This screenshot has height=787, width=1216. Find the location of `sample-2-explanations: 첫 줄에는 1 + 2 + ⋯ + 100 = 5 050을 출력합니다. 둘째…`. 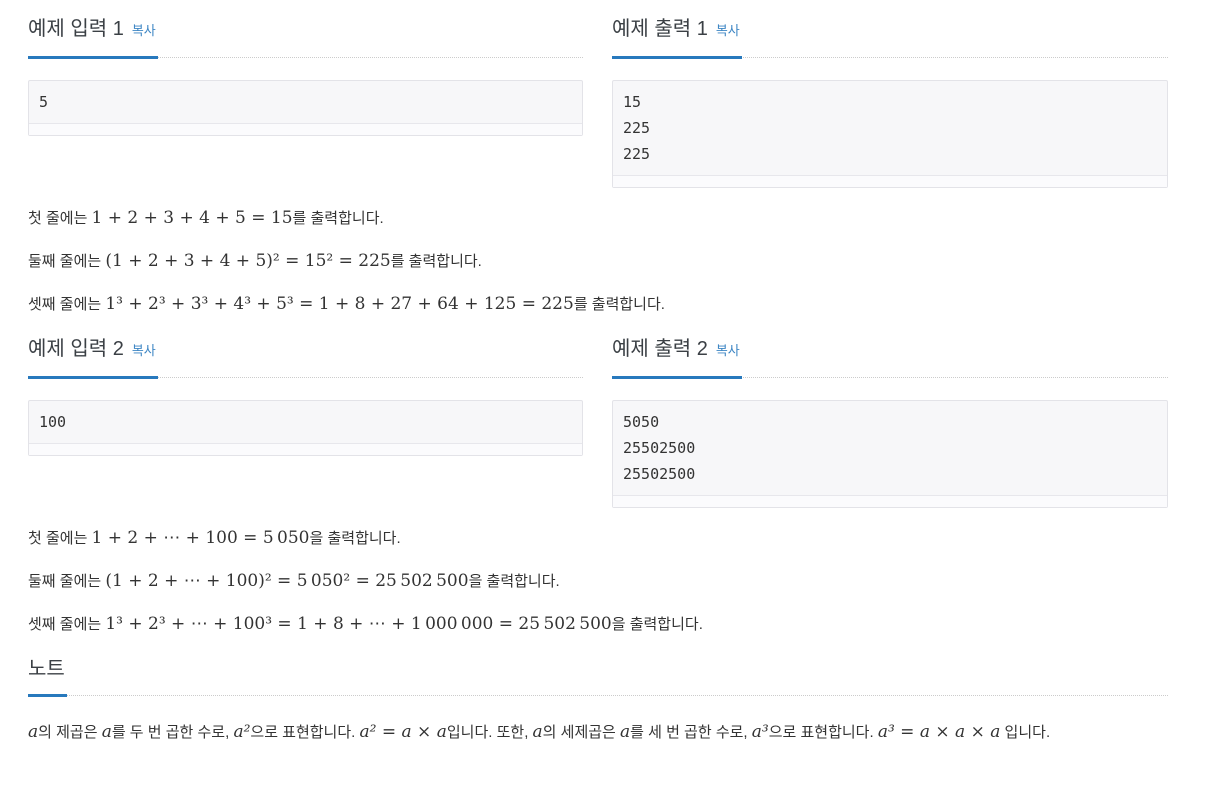

sample-2-explanations: 첫 줄에는 1 + 2 + ⋯ + 100 = 5 050을 출력합니다. 둘째… is located at coordinates (598, 581).